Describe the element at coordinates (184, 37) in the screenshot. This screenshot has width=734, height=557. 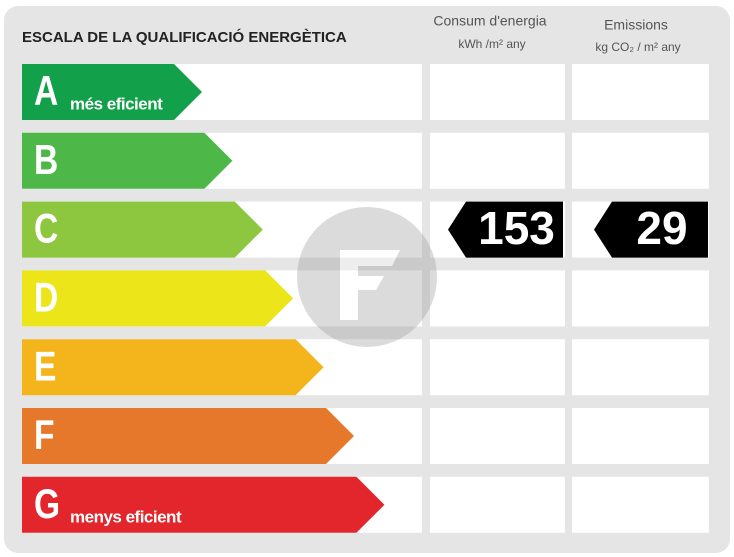
I see `label-title: ESCALA DE LA QUALIFICACIÓ ENERGÈTICA` at that location.